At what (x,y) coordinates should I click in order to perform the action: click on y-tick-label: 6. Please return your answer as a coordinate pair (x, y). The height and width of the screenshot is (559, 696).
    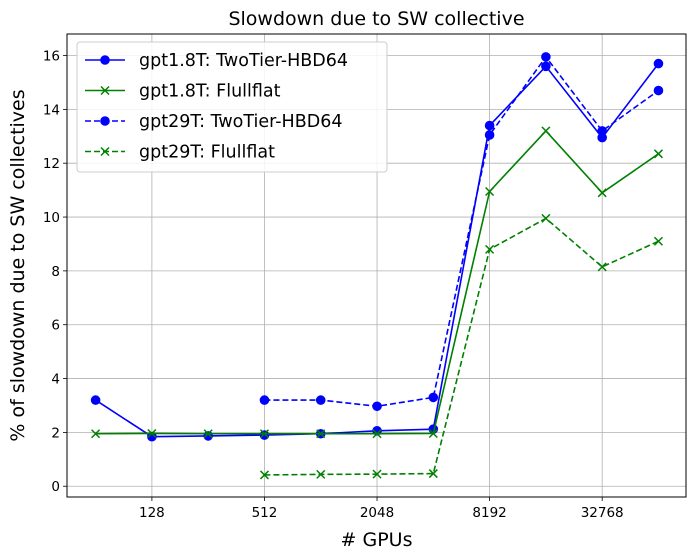
    Looking at the image, I should click on (55, 326).